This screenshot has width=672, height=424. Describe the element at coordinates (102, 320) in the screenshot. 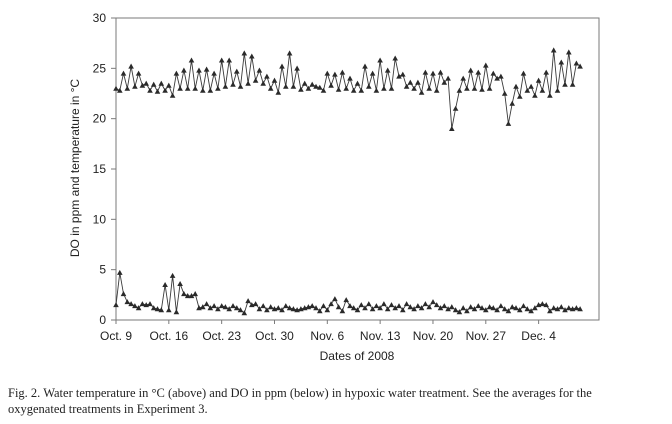

I see `y-tick-label: 0` at that location.